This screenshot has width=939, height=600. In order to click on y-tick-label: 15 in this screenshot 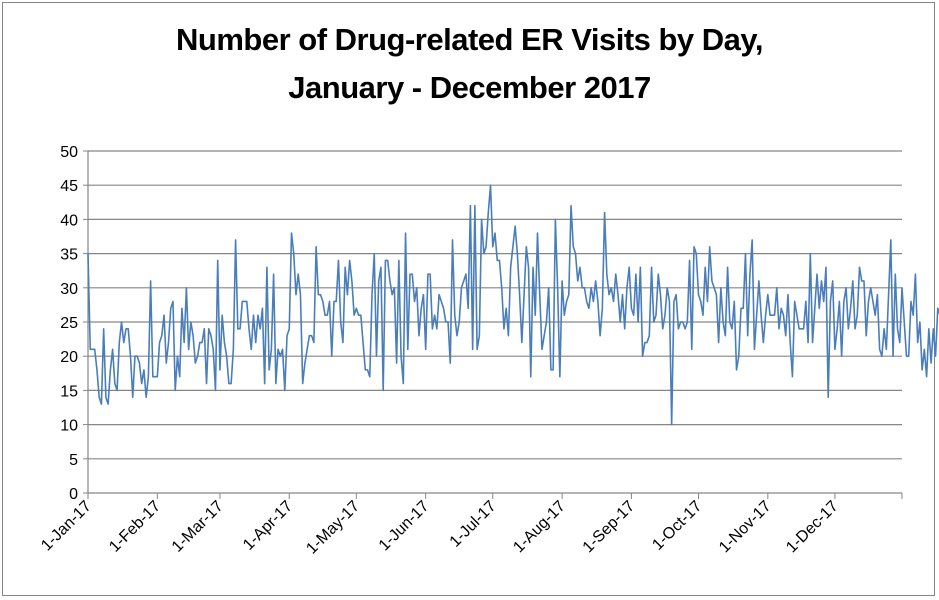, I will do `click(69, 391)`.